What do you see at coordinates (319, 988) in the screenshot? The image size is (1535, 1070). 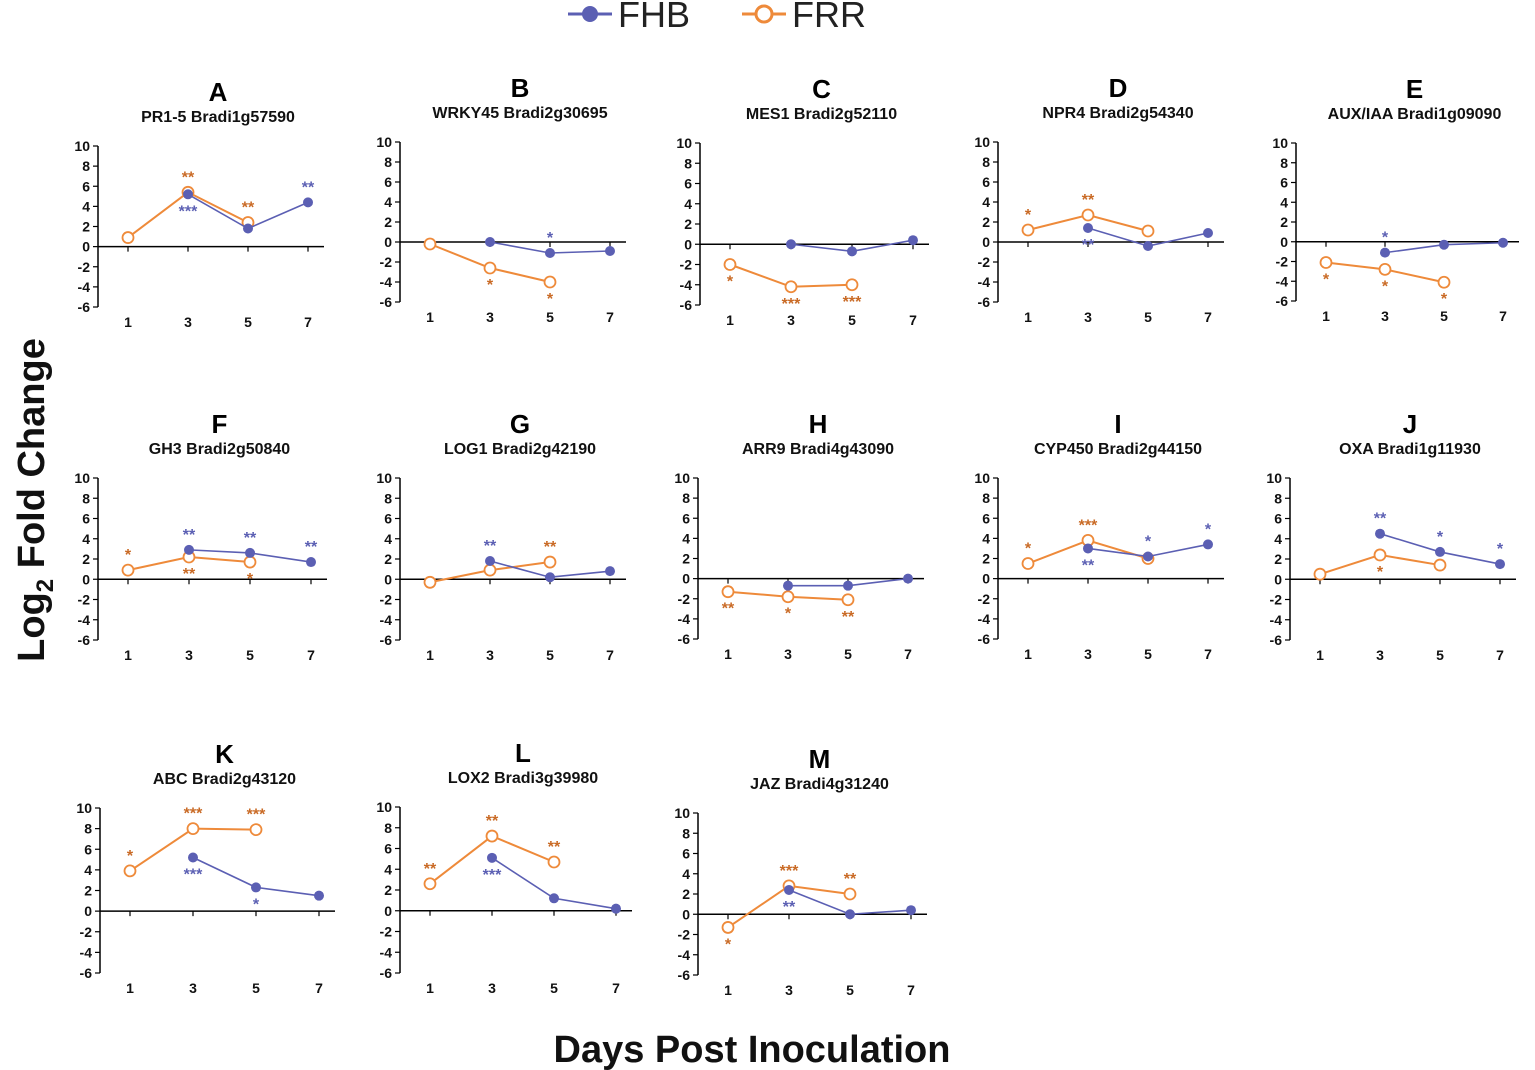 I see `panel-k-xtick-label: 7` at bounding box center [319, 988].